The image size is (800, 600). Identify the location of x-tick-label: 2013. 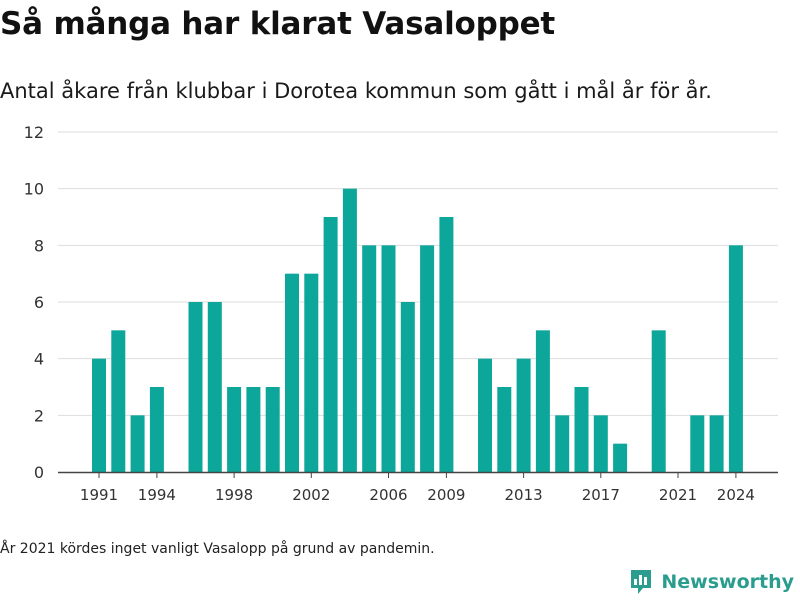
(524, 495).